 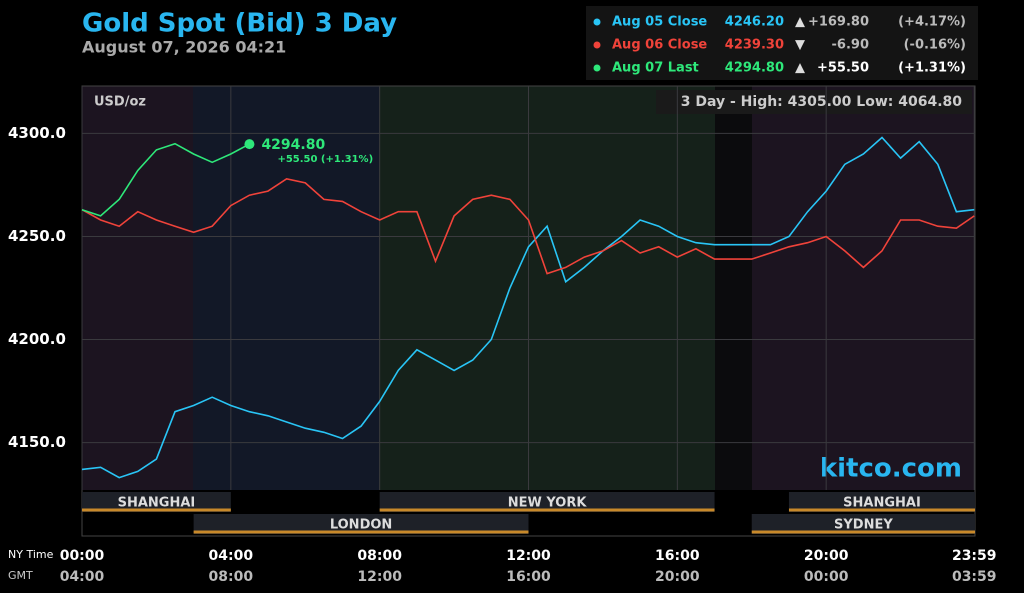 What do you see at coordinates (231, 577) in the screenshot?
I see `x2-tick-label: 08:00` at bounding box center [231, 577].